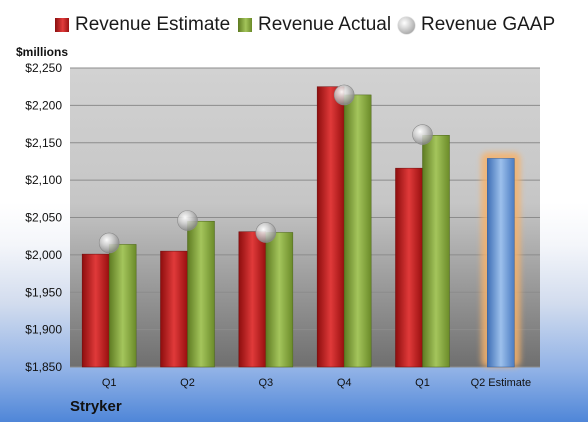  I want to click on legend-label-actual: Revenue Actual, so click(325, 24).